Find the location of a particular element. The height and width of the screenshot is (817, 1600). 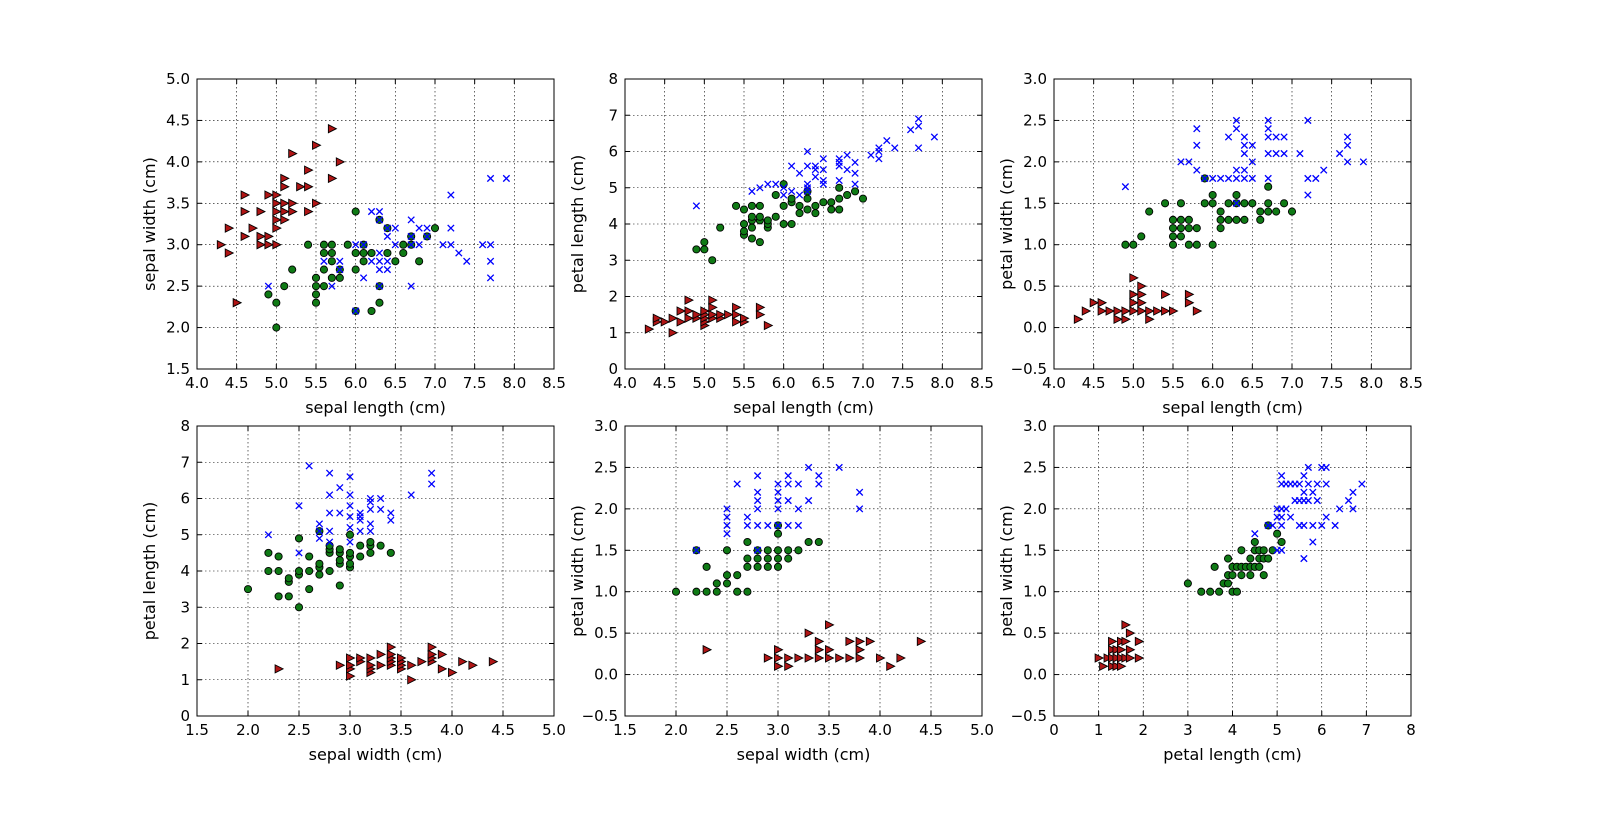

y-tick-label: 6 is located at coordinates (613, 152).